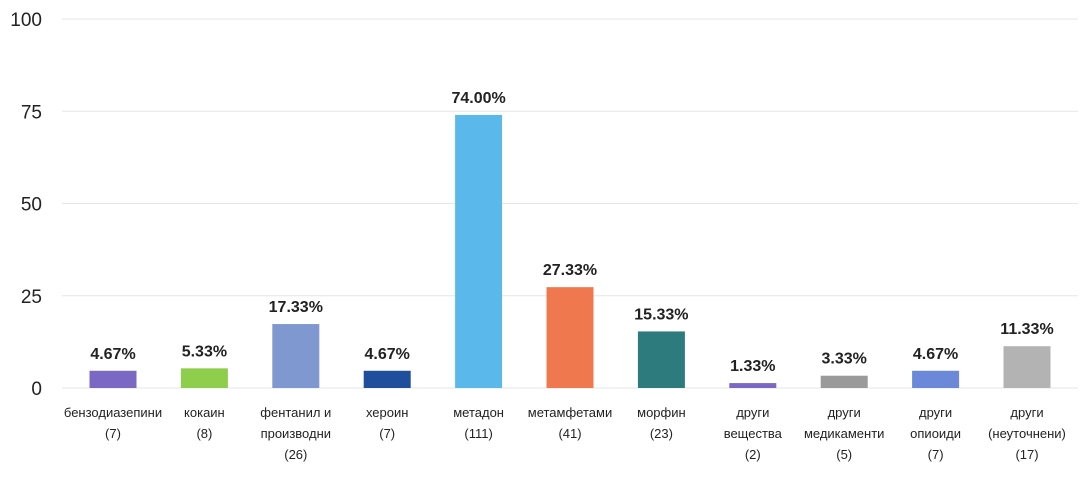 This screenshot has height=492, width=1081. I want to click on x-tick-label: производни, so click(296, 433).